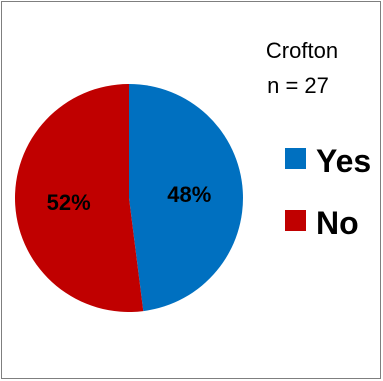  What do you see at coordinates (298, 85) in the screenshot?
I see `chart-subtitle: n = 27` at bounding box center [298, 85].